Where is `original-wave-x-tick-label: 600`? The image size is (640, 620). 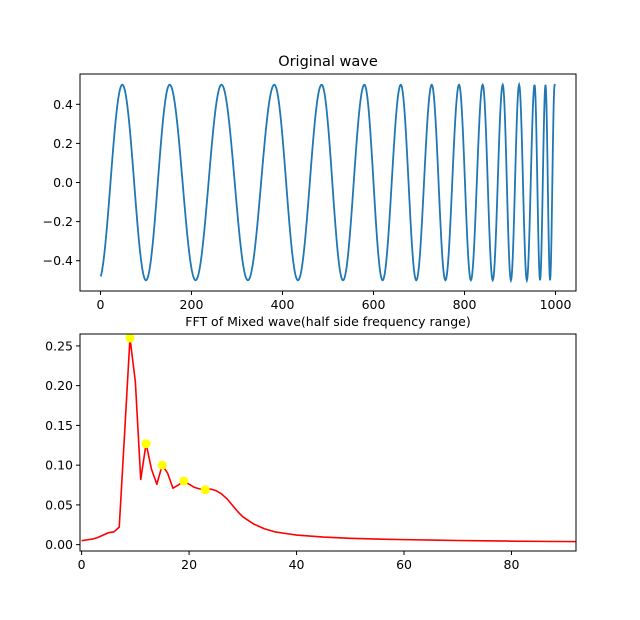 original-wave-x-tick-label: 600 is located at coordinates (374, 304).